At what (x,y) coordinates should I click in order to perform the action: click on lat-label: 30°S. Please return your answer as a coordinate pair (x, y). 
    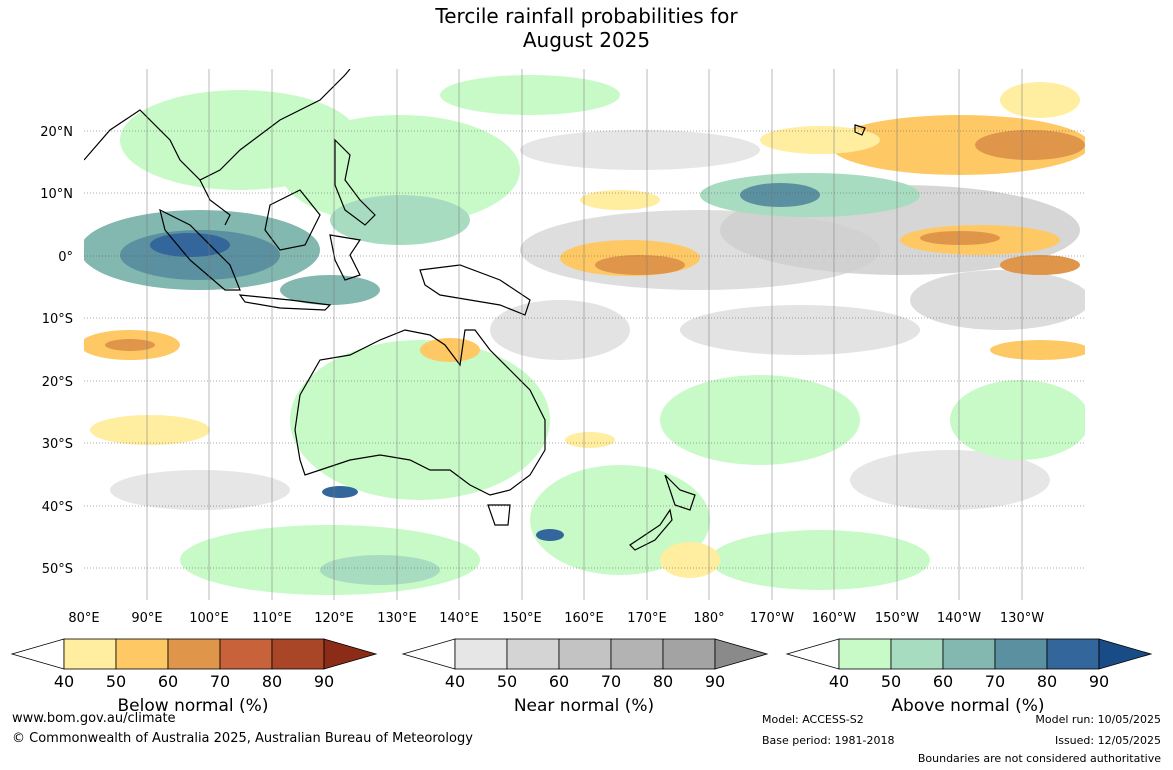
    Looking at the image, I should click on (57, 444).